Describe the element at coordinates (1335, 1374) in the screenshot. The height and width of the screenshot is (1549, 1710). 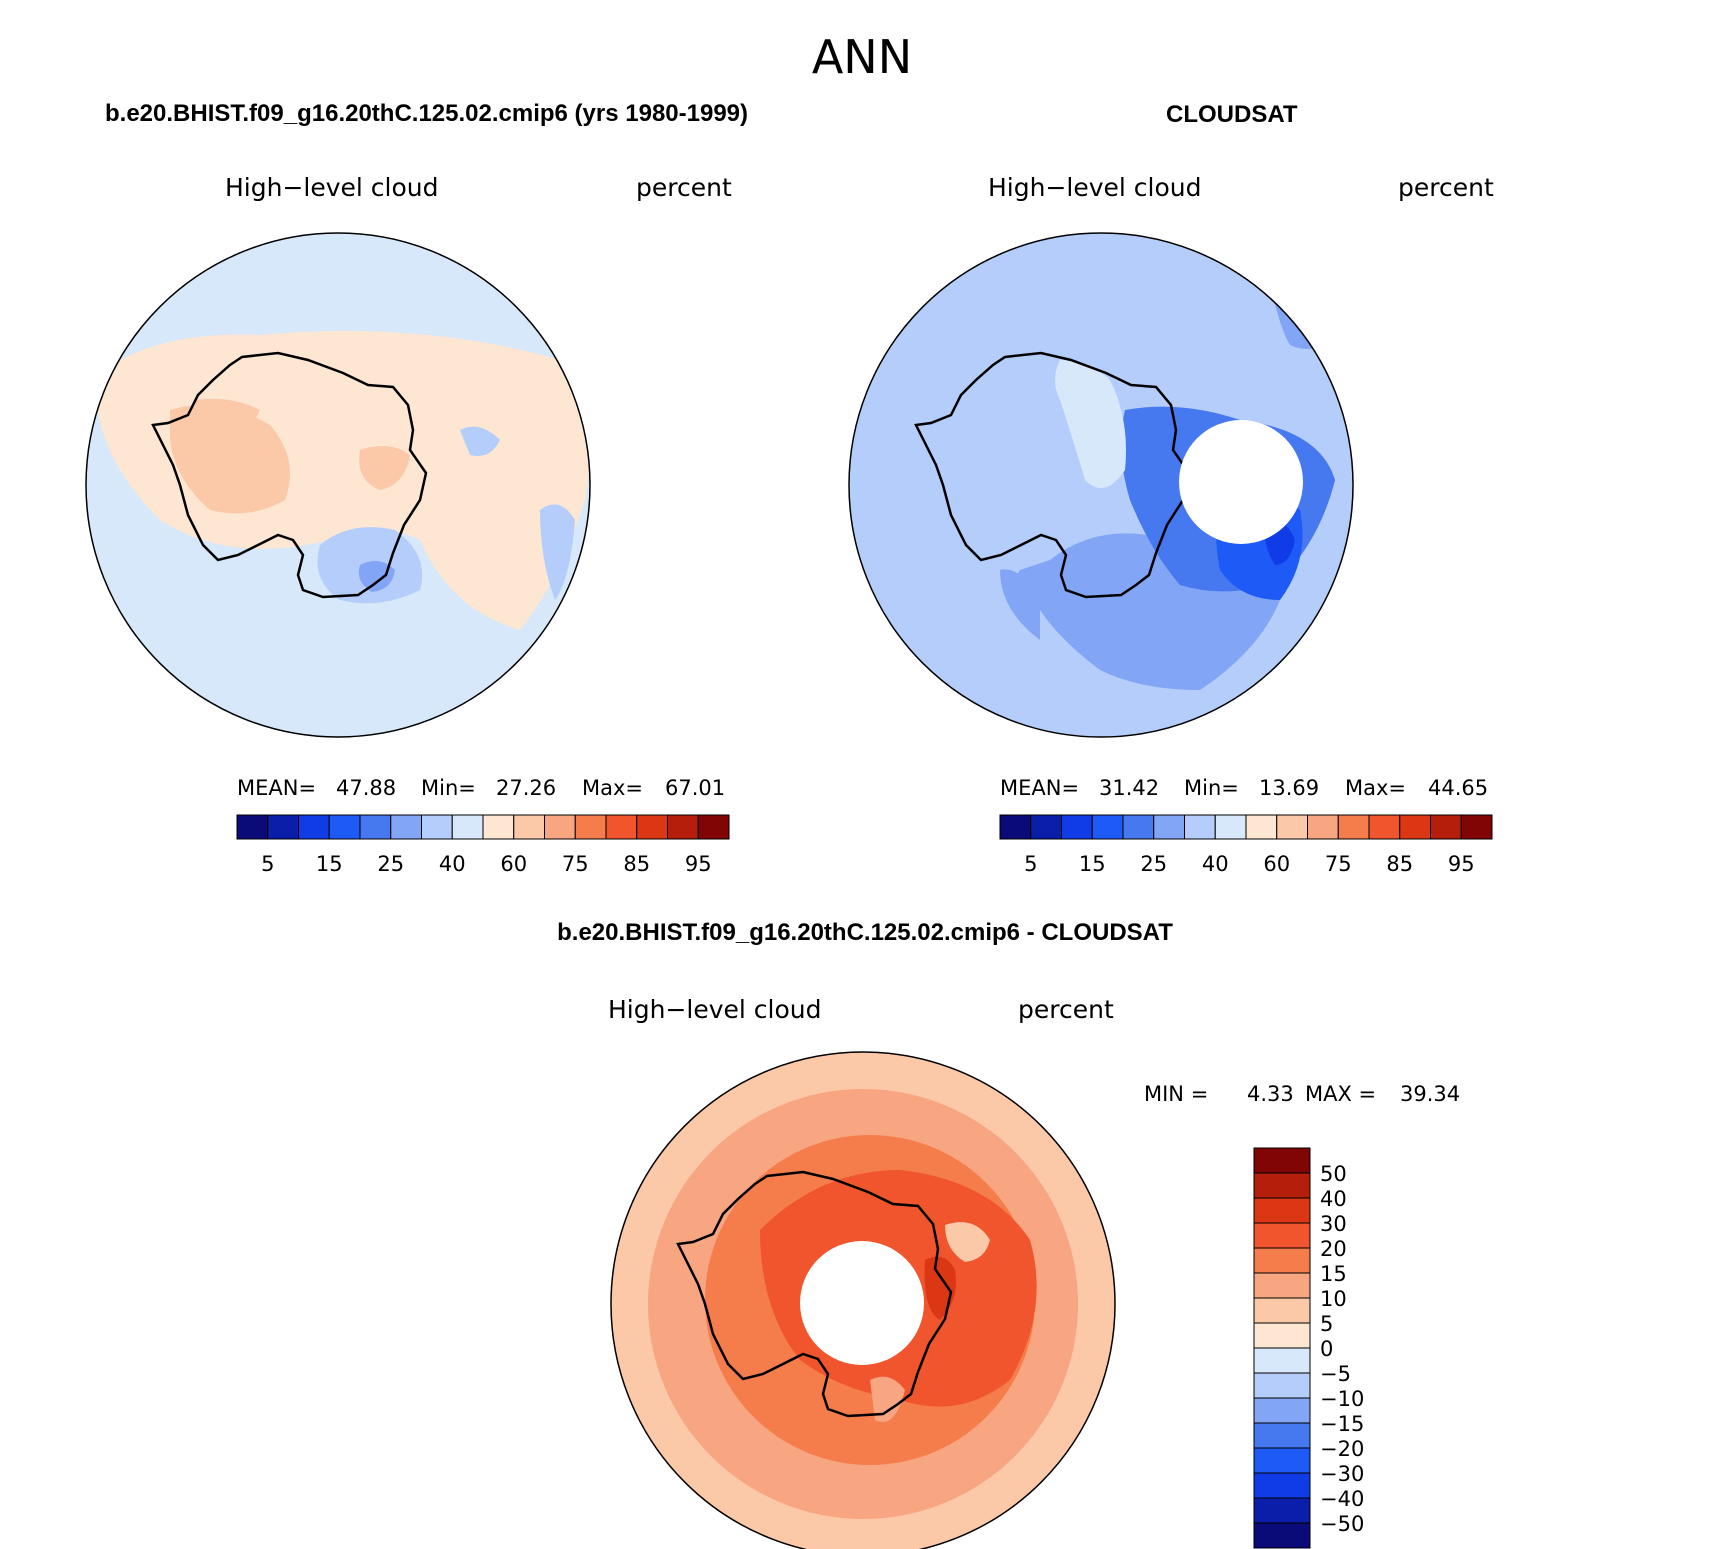
I see `colorbar-tick-label: −5` at that location.